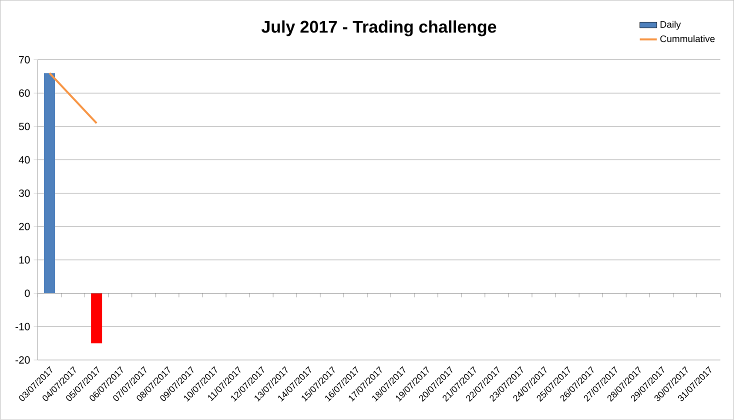 This screenshot has height=420, width=734. Describe the element at coordinates (24, 126) in the screenshot. I see `y-tick-label: 50` at that location.